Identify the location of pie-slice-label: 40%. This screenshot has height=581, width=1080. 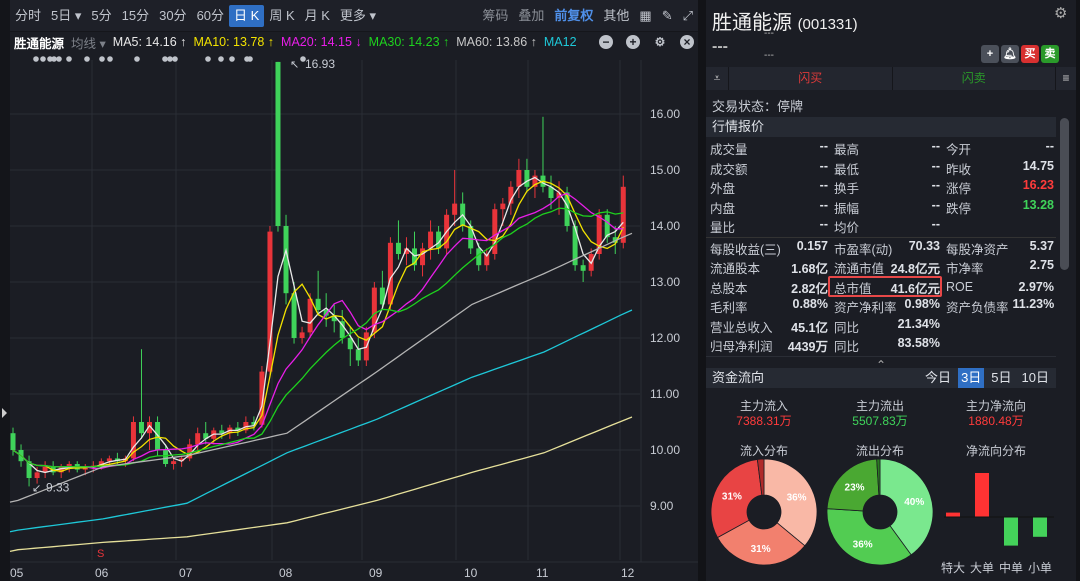
(914, 502).